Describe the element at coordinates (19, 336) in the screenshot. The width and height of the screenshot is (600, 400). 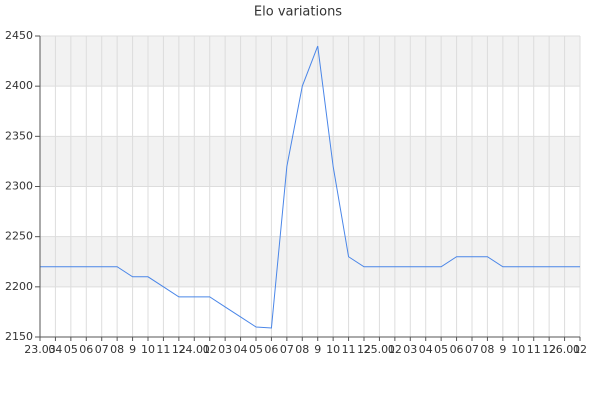
I see `y-tick-label: 2150` at that location.